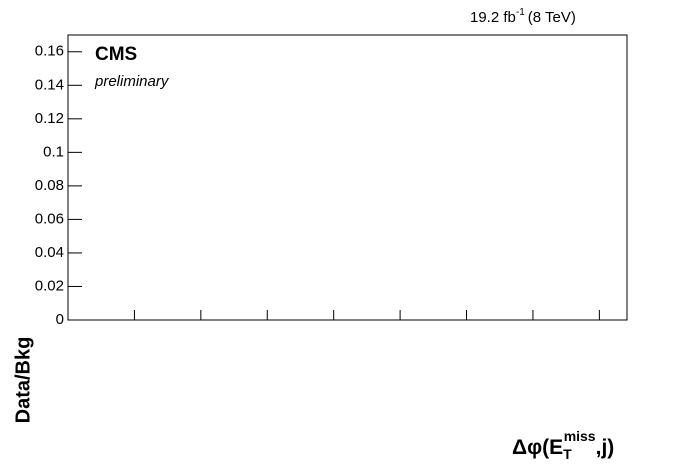 The image size is (696, 472). I want to click on y-tick-label: 0.06, so click(49, 218).